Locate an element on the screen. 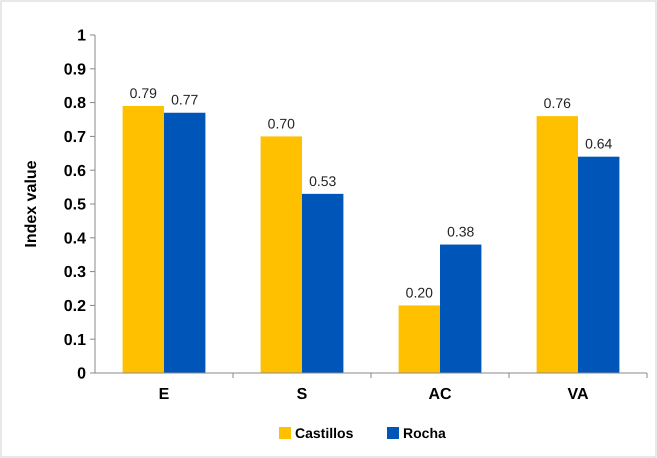  data-label: 0.20 is located at coordinates (420, 292).